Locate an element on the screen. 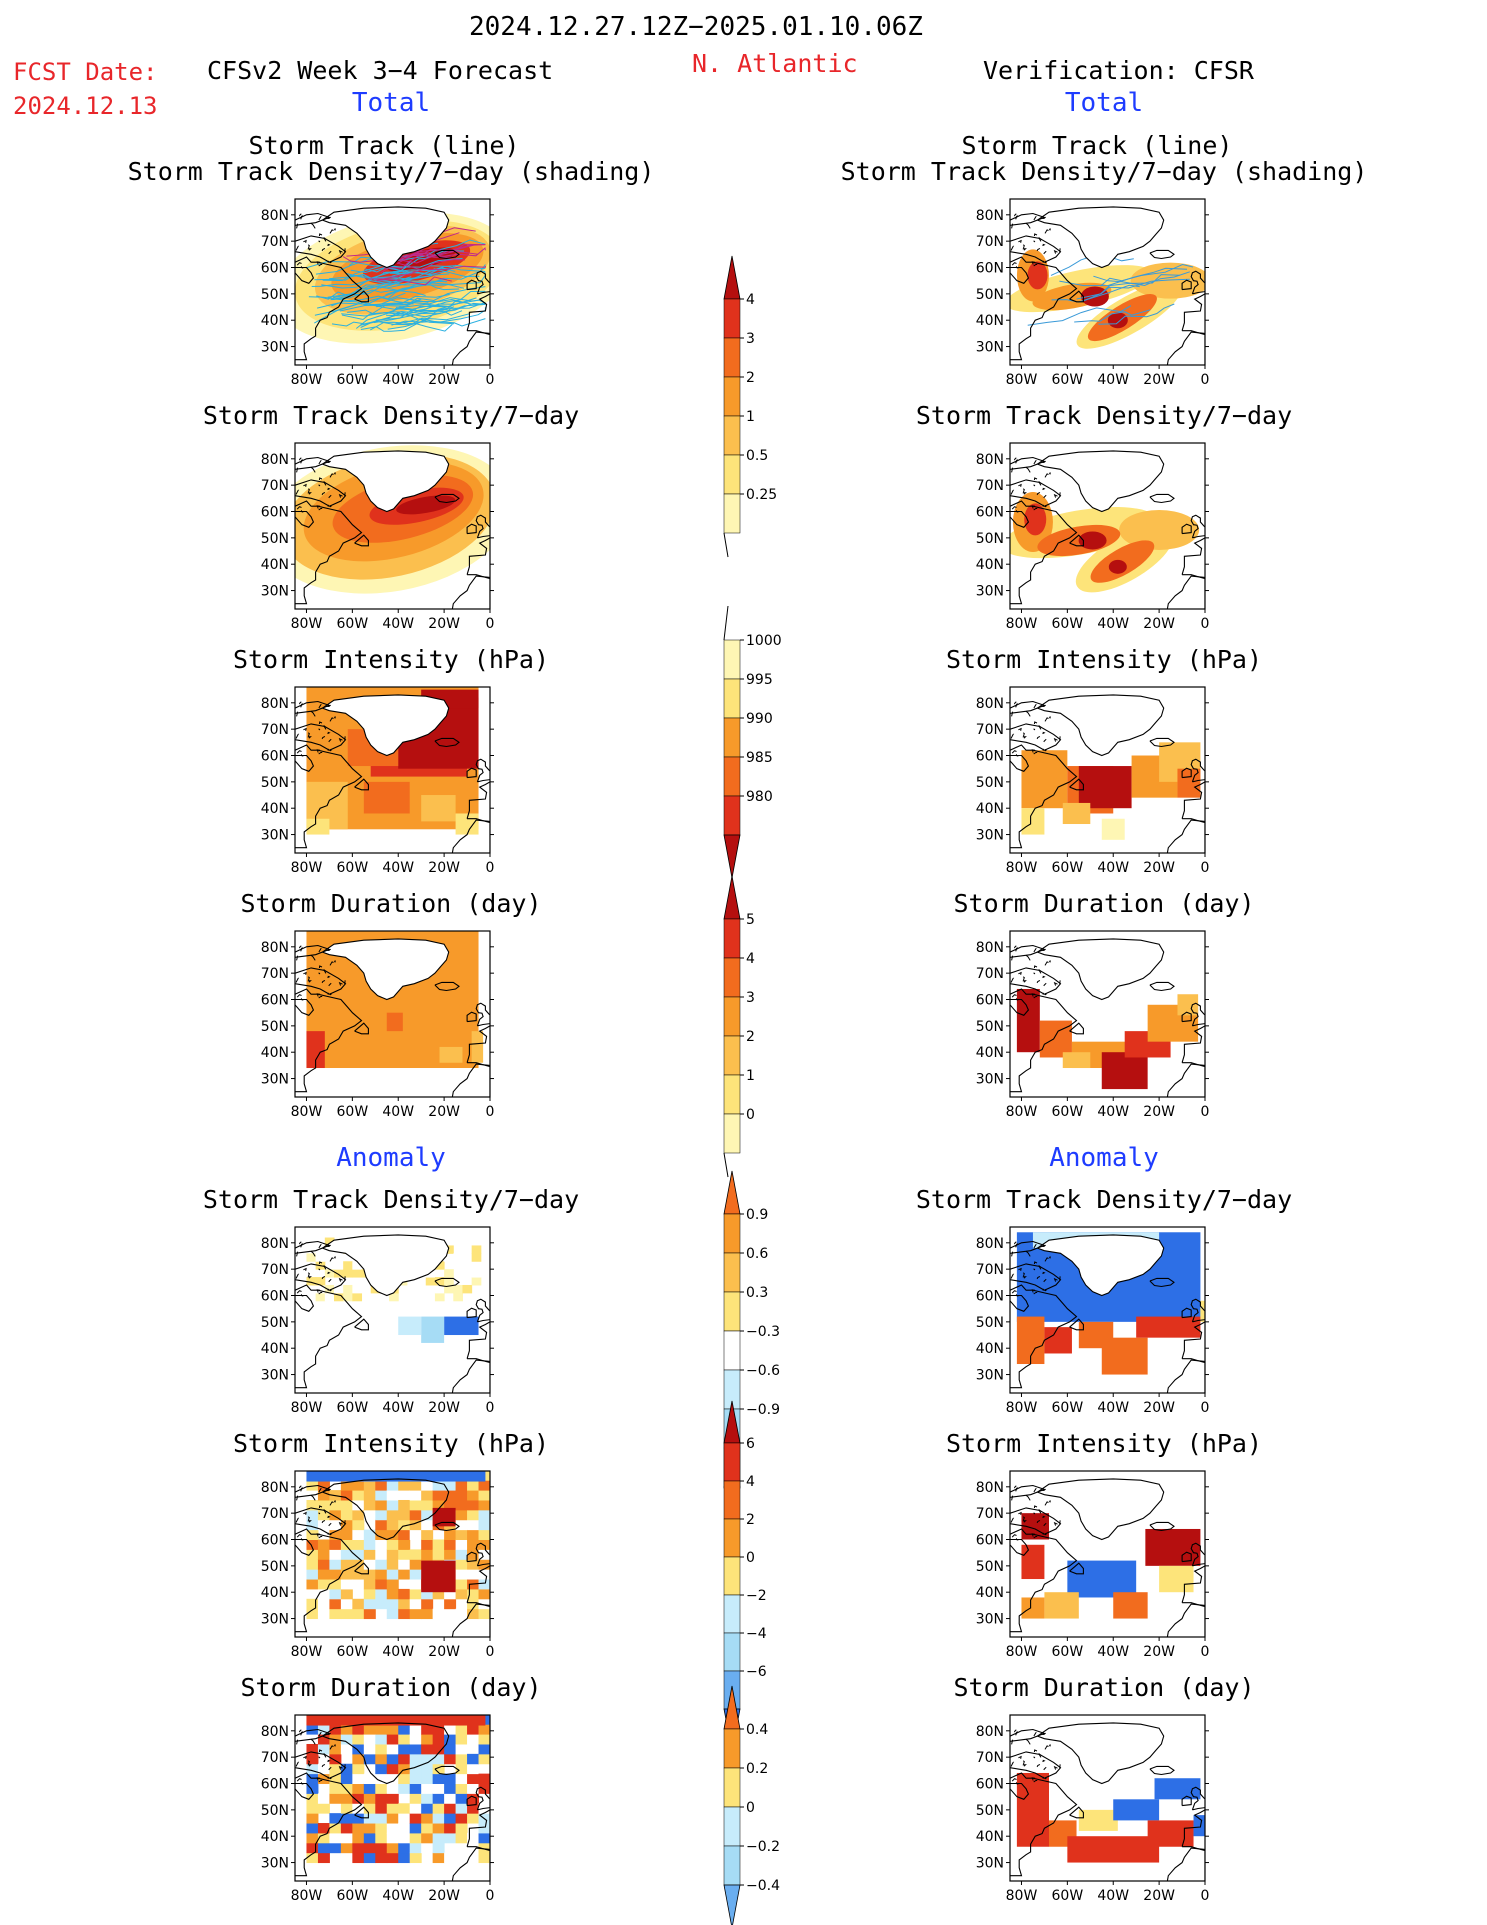 Image resolution: width=1487 pixels, height=1925 pixels. colorbar-label: −0.3 is located at coordinates (763, 1332).